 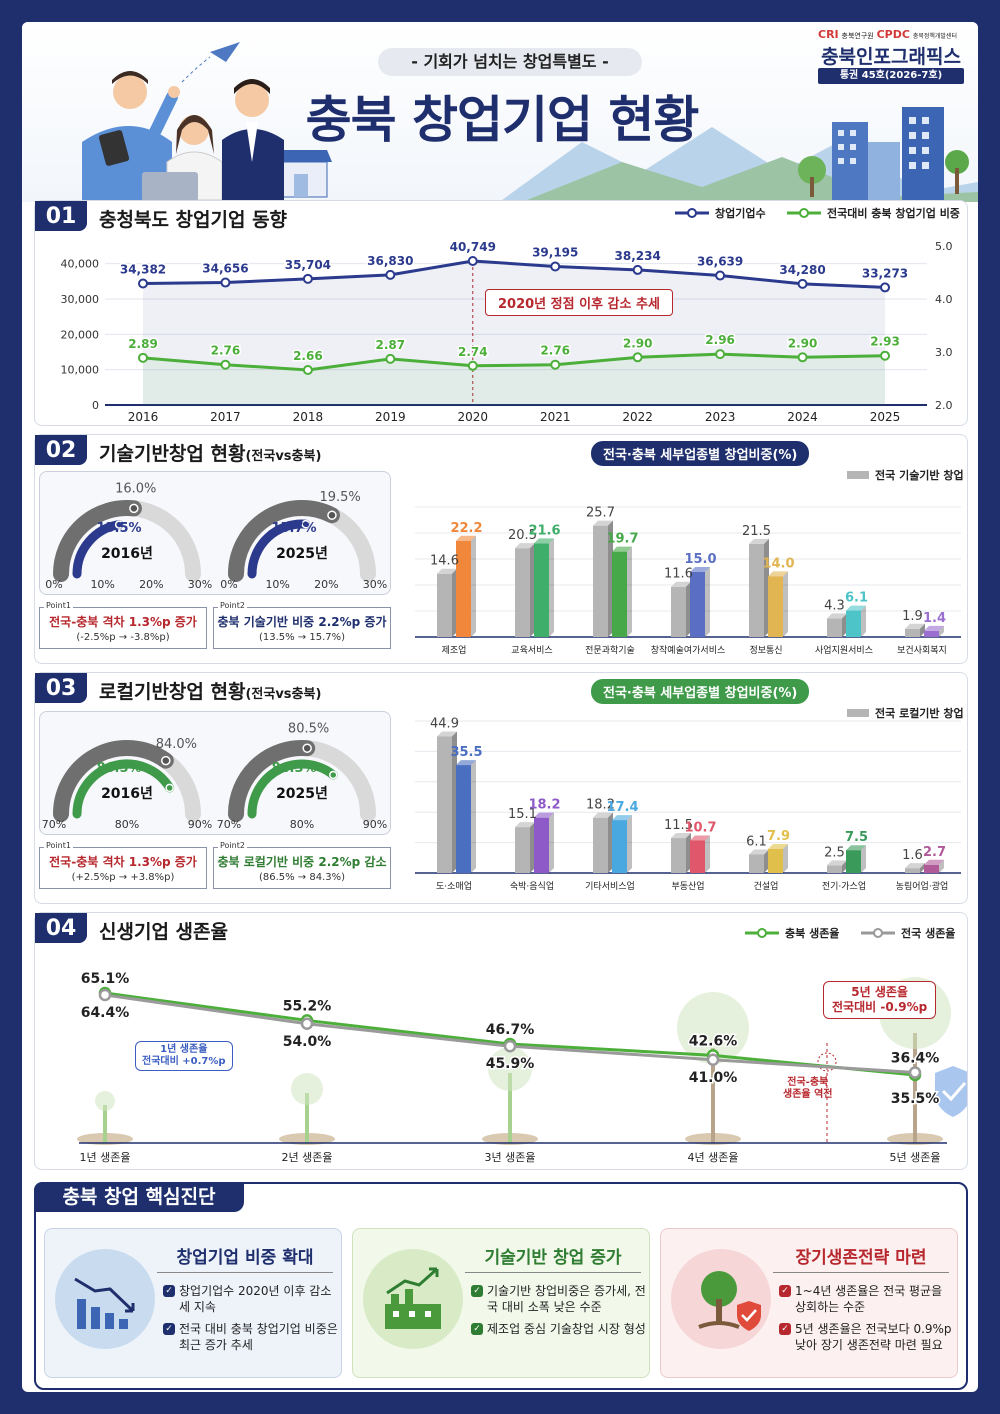 What do you see at coordinates (514, 379) in the screenshot?
I see `series-area` at bounding box center [514, 379].